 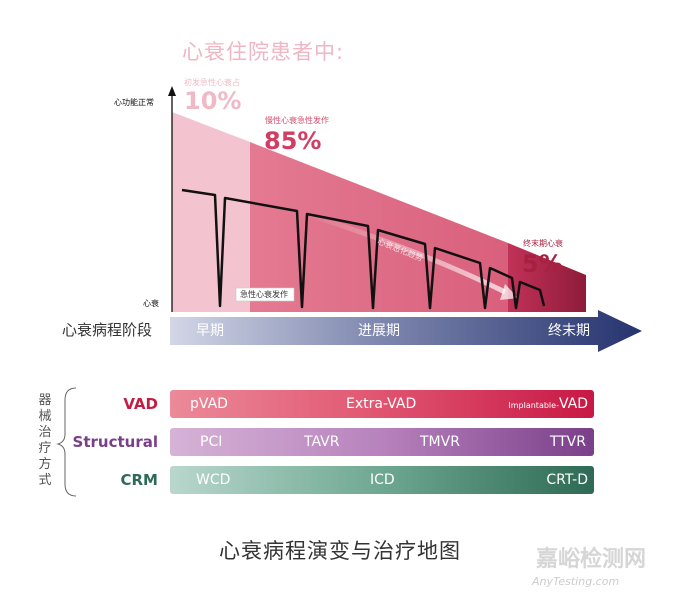 I want to click on stage-progress-label: 进展期, so click(x=379, y=331).